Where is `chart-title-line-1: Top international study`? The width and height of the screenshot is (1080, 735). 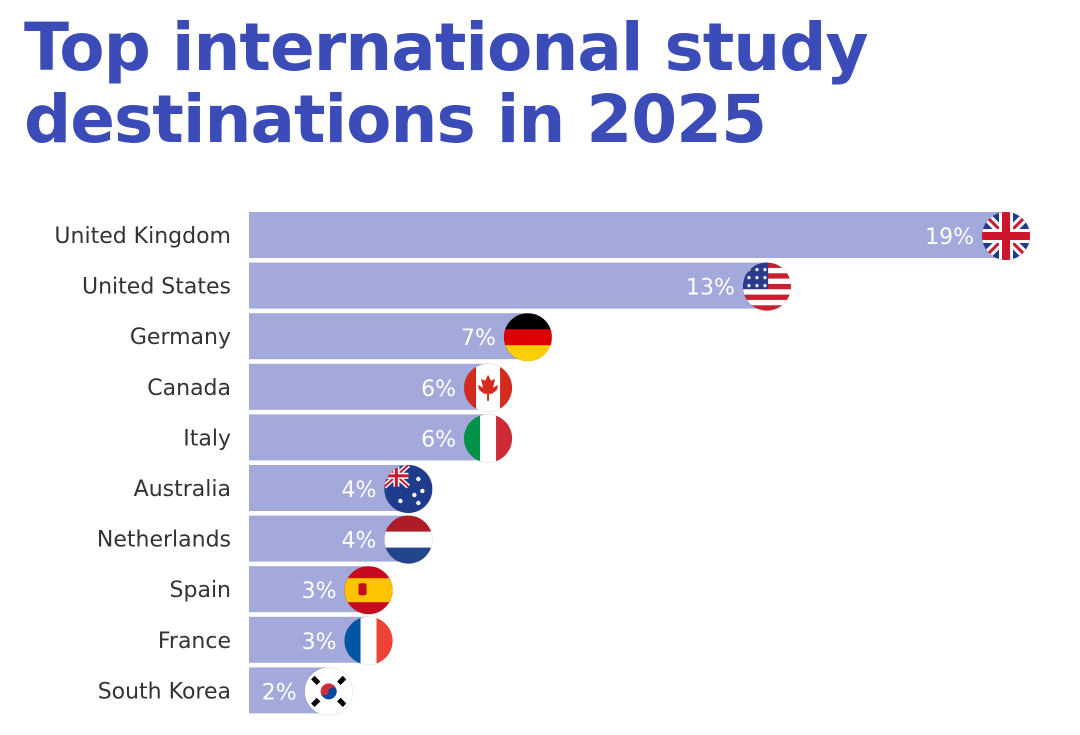 chart-title-line-1: Top international study is located at coordinates (446, 47).